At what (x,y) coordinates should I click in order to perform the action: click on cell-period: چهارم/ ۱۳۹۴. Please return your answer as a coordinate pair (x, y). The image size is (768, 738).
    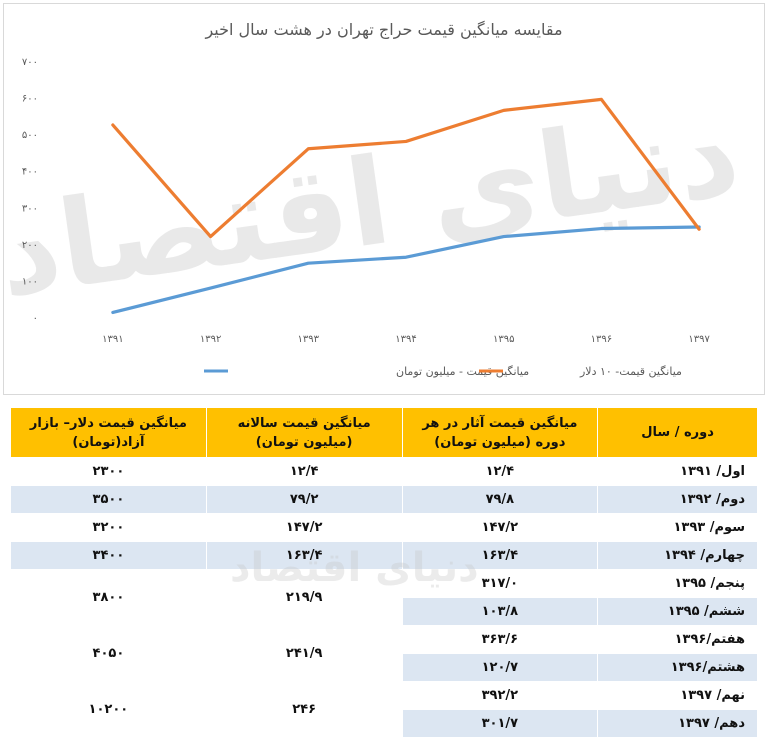
    Looking at the image, I should click on (677, 555).